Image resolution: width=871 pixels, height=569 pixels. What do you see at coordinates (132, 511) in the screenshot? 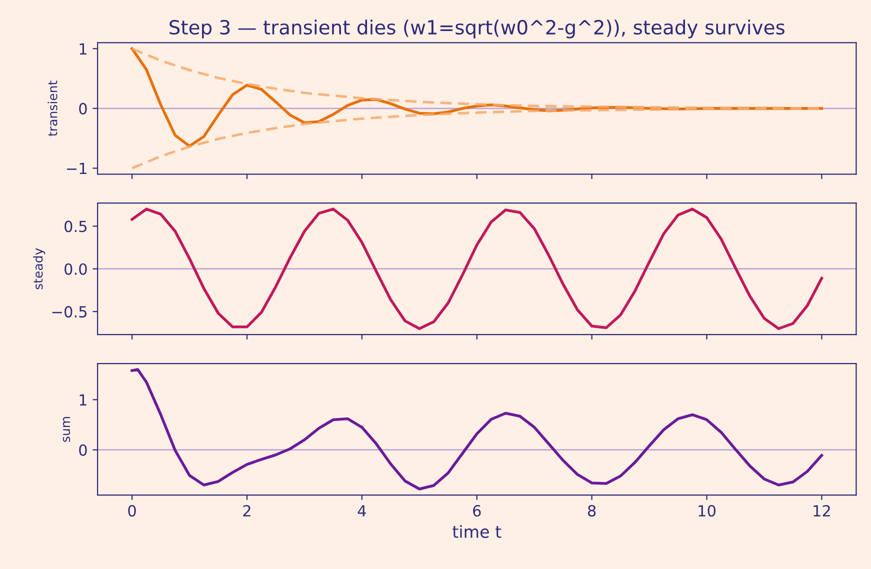
I see `x-tick-label: 0` at bounding box center [132, 511].